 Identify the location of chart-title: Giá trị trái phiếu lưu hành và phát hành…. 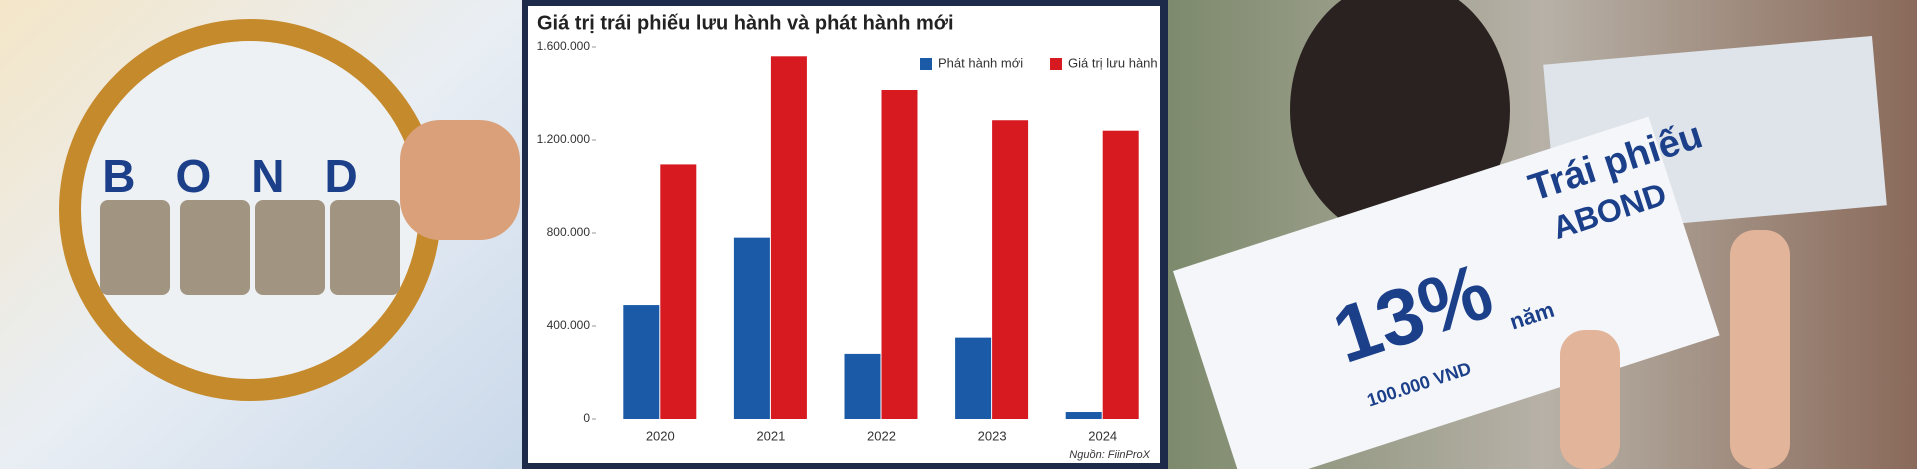
(745, 23).